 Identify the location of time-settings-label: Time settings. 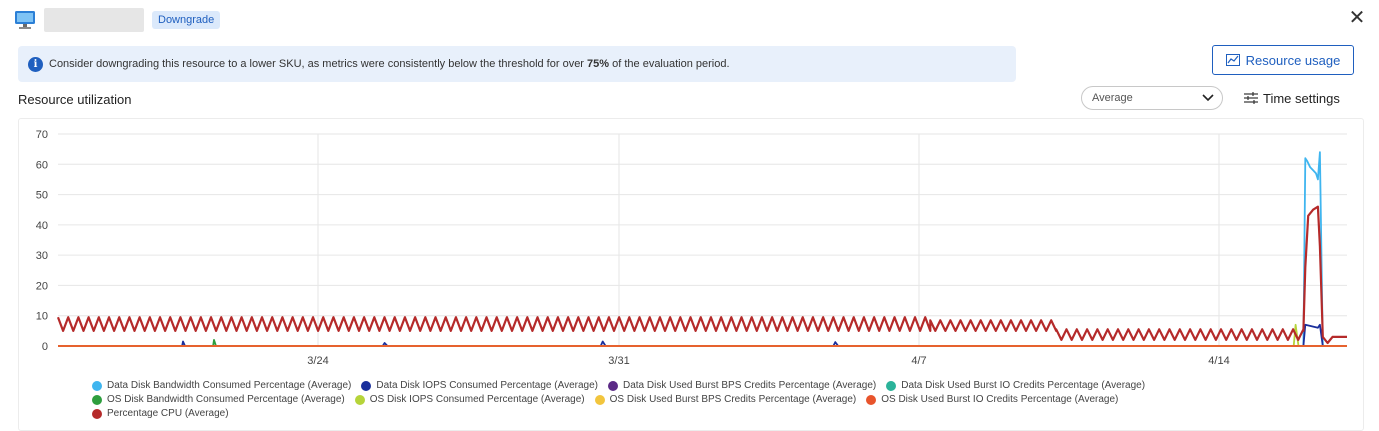
(1301, 98).